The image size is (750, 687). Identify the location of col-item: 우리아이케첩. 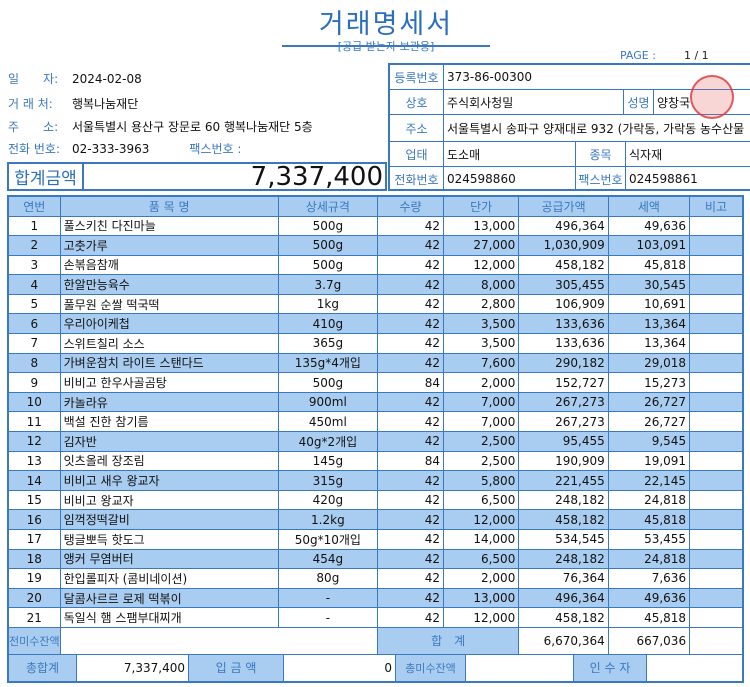
(169, 324).